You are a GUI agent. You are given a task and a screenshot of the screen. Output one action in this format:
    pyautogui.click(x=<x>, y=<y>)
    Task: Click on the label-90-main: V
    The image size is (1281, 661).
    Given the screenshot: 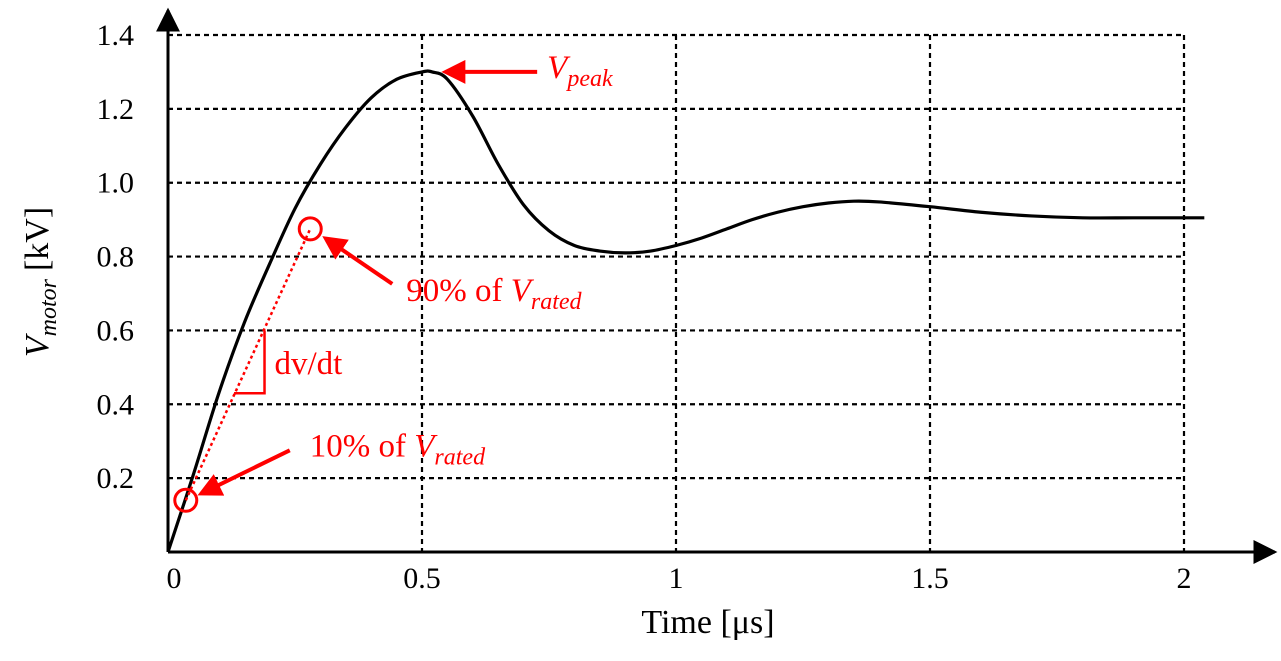 What is the action you would take?
    pyautogui.click(x=523, y=291)
    